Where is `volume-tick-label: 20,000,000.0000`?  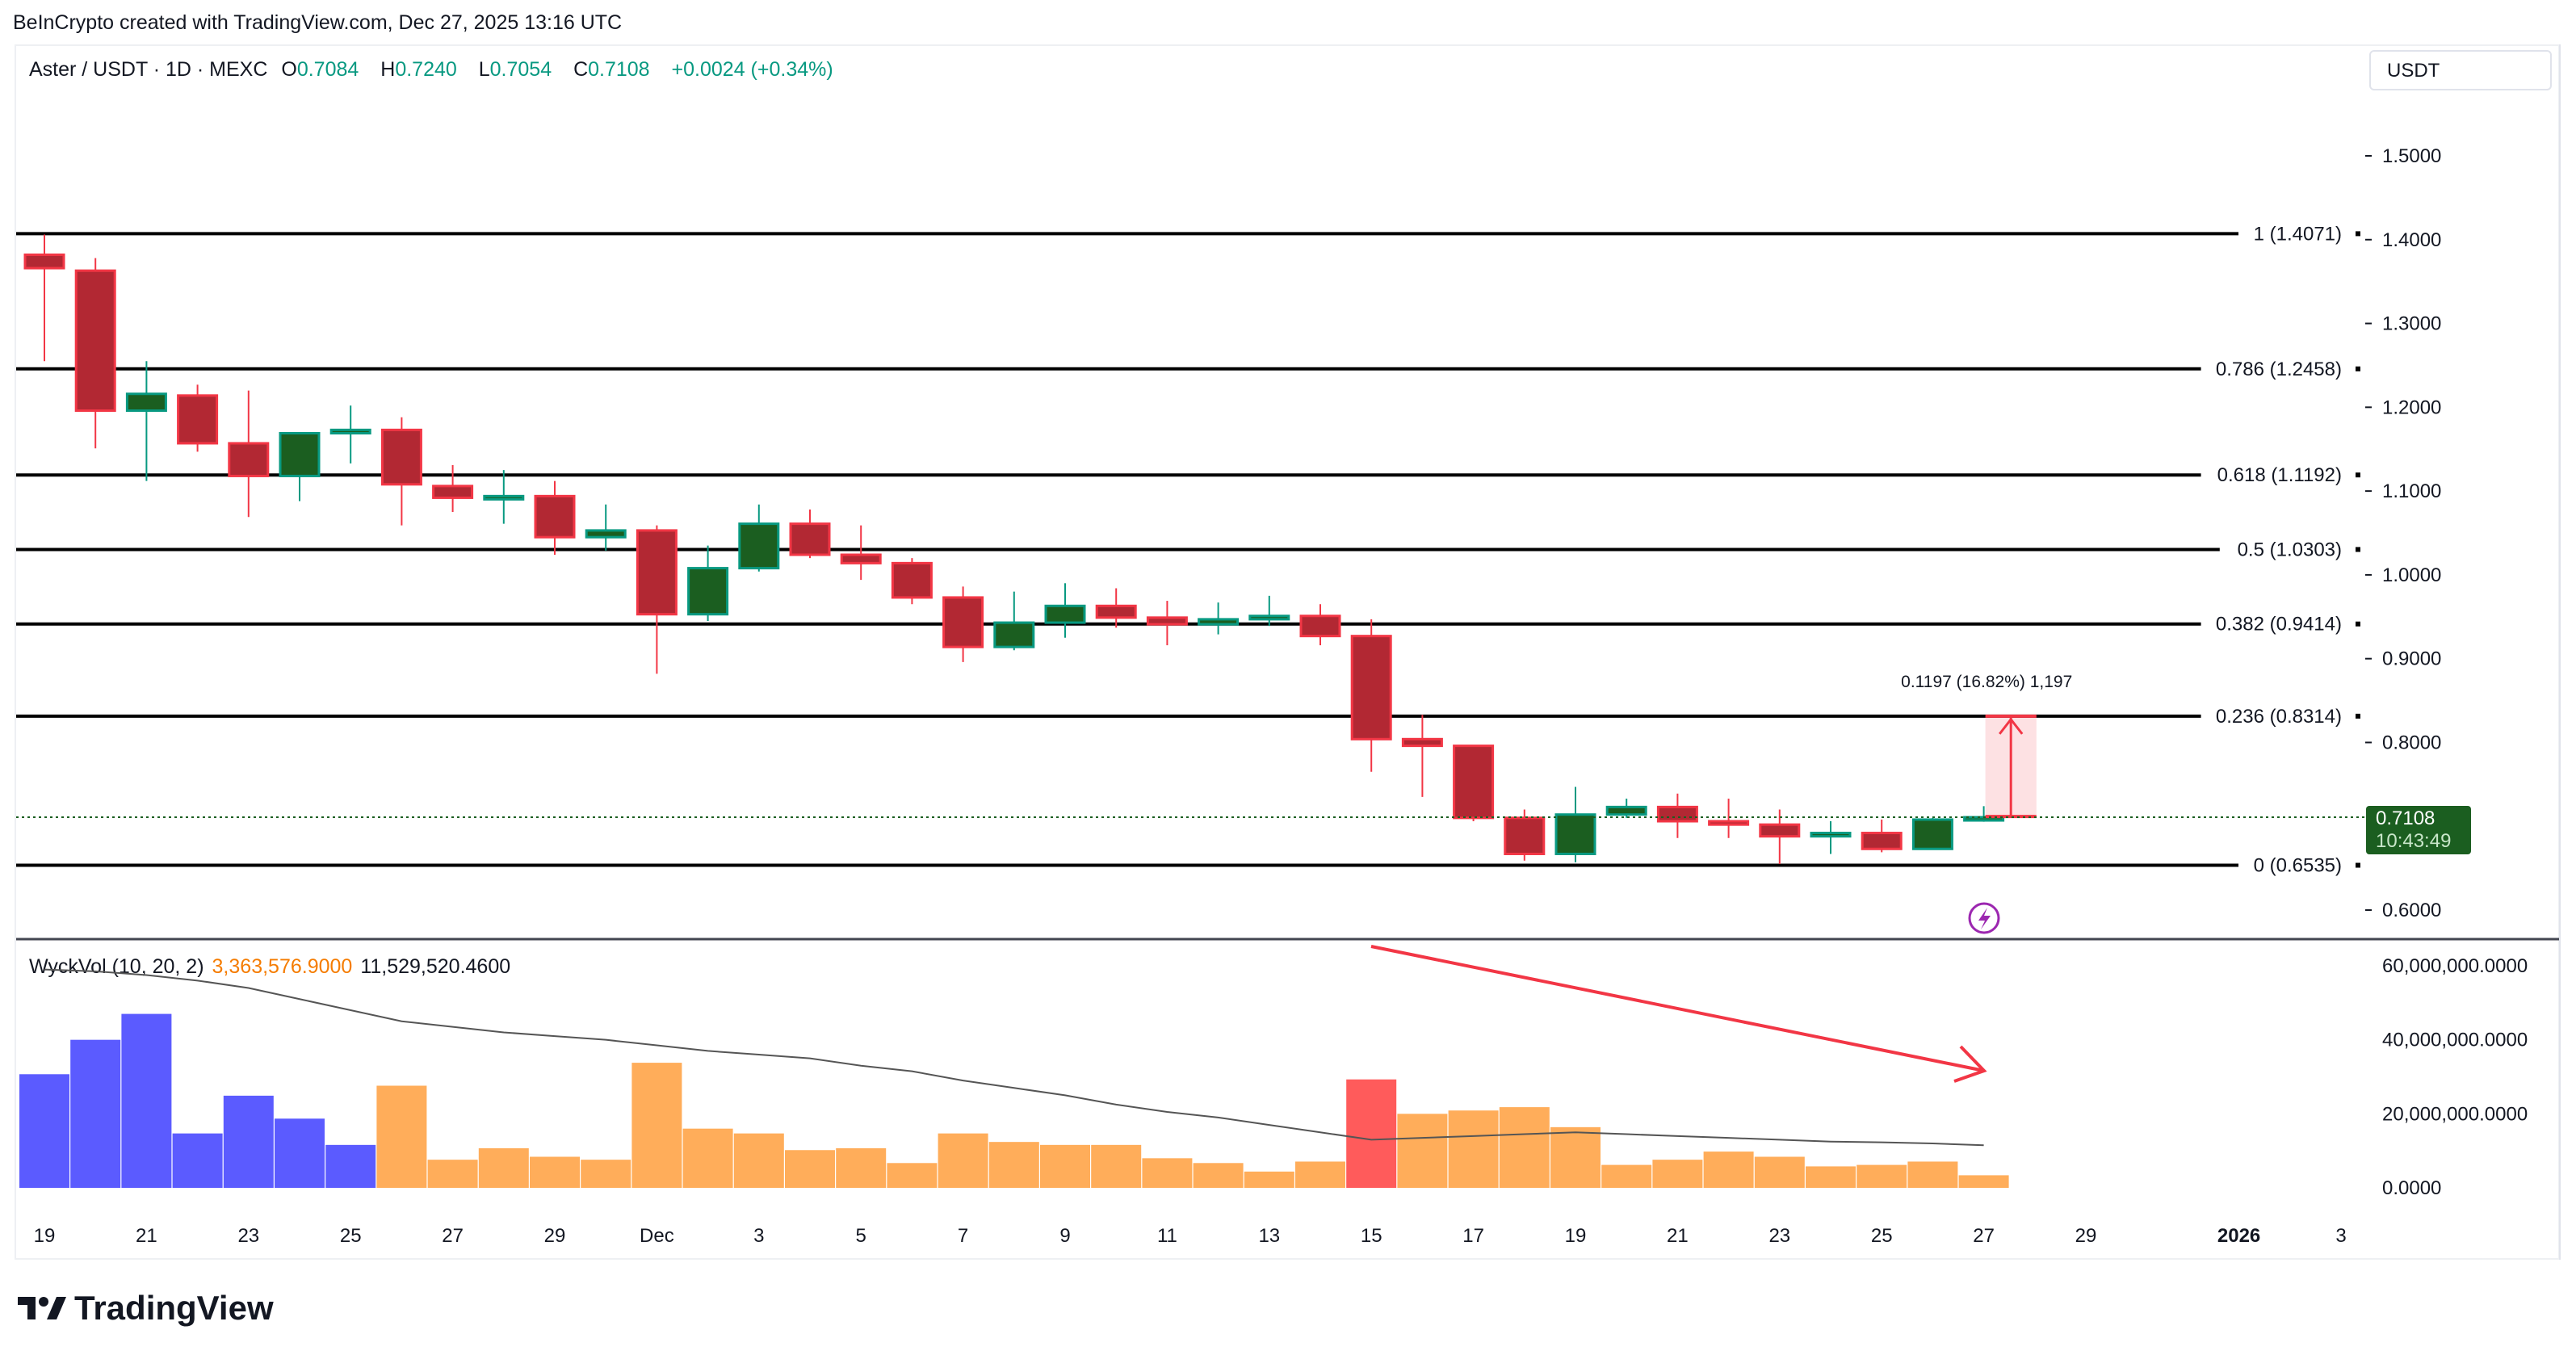
volume-tick-label: 20,000,000.0000 is located at coordinates (2455, 1114).